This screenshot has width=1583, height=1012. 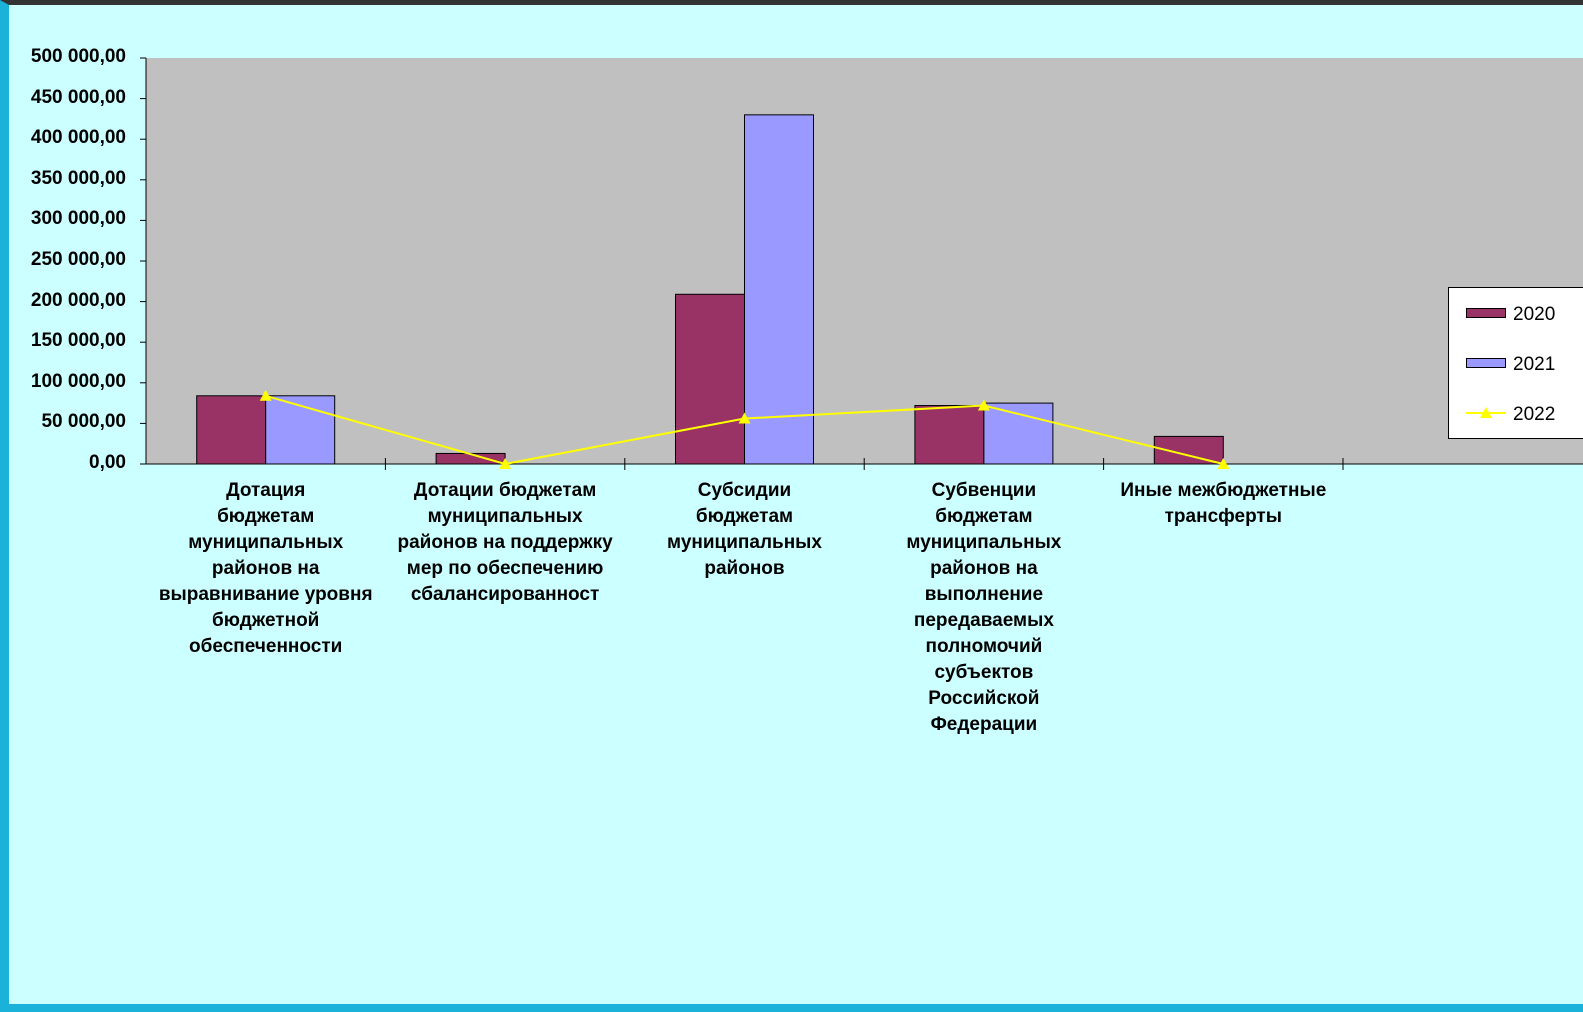 I want to click on y-tick-label: 350 000,00, so click(x=78, y=178).